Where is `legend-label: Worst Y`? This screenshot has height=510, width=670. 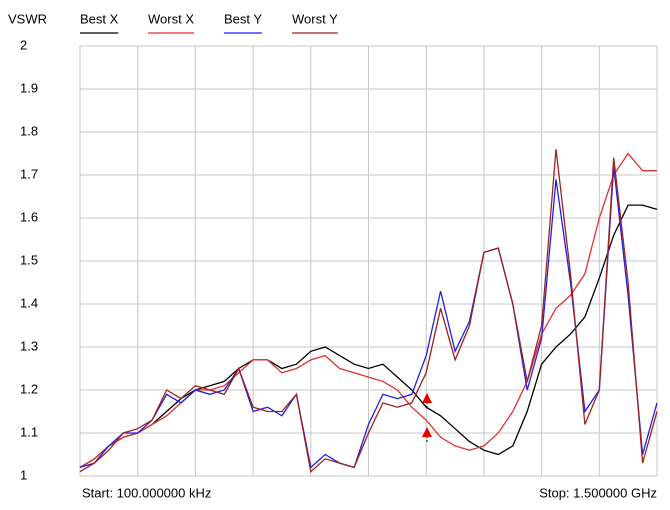
legend-label: Worst Y is located at coordinates (315, 18).